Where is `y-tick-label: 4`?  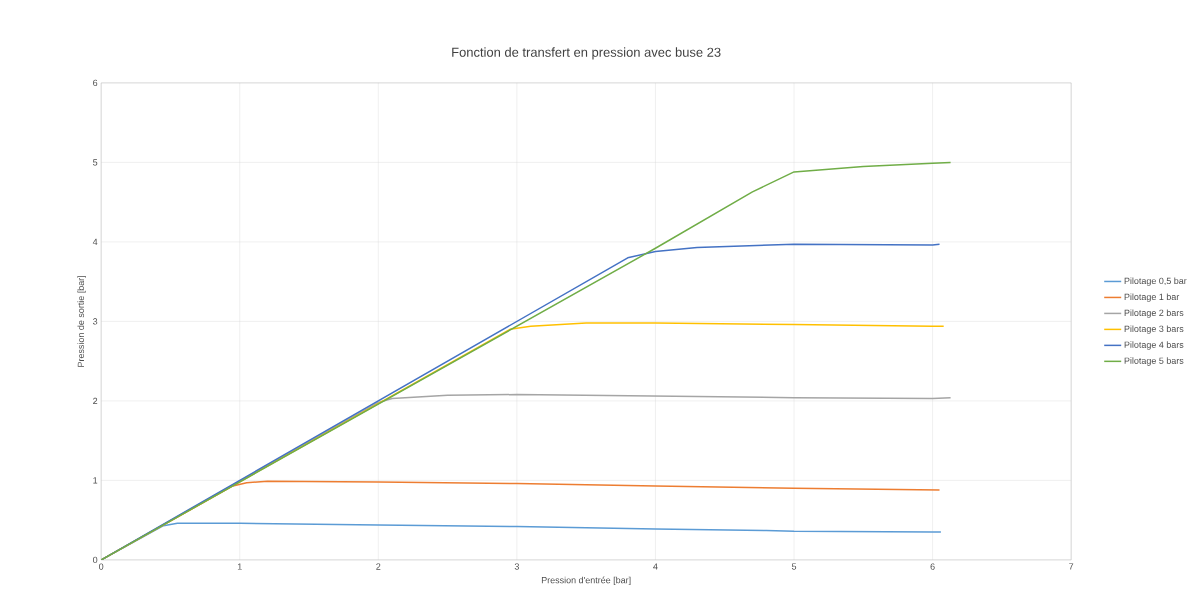 y-tick-label: 4 is located at coordinates (95, 241).